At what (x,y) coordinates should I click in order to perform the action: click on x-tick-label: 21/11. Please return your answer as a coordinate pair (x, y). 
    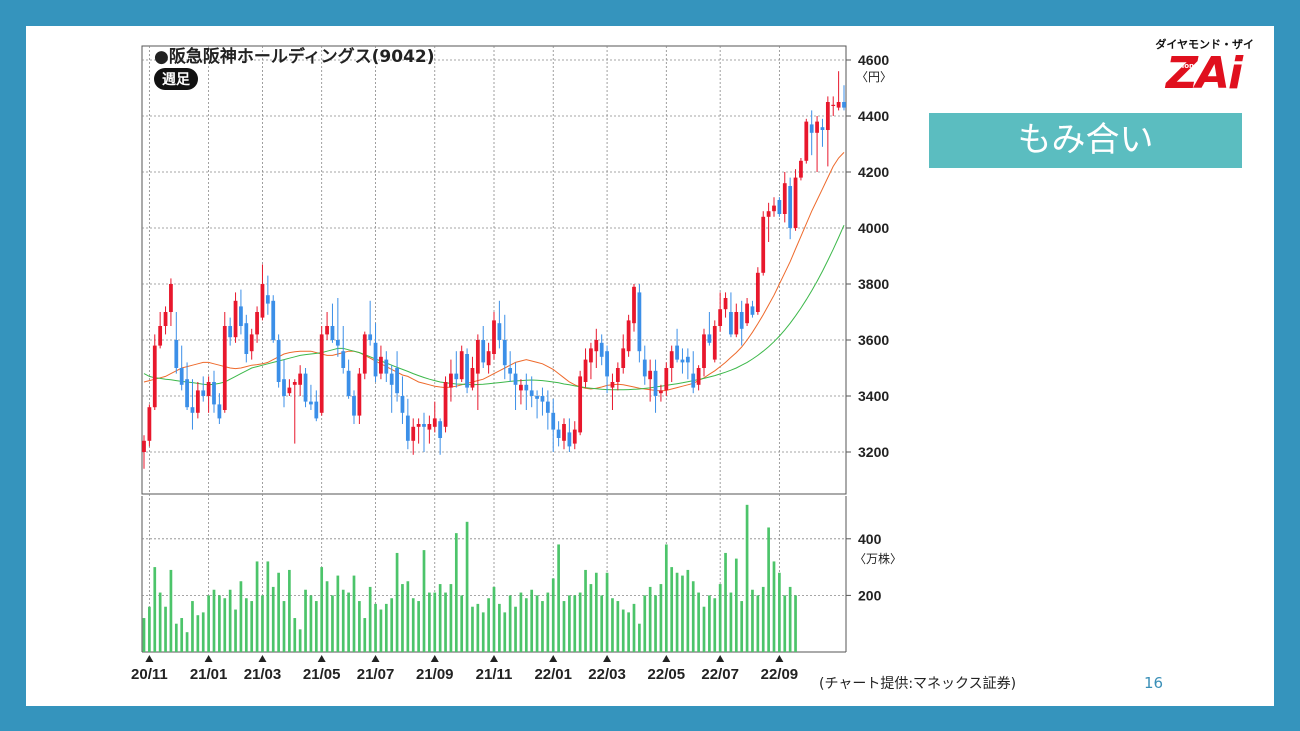
    Looking at the image, I should click on (494, 674).